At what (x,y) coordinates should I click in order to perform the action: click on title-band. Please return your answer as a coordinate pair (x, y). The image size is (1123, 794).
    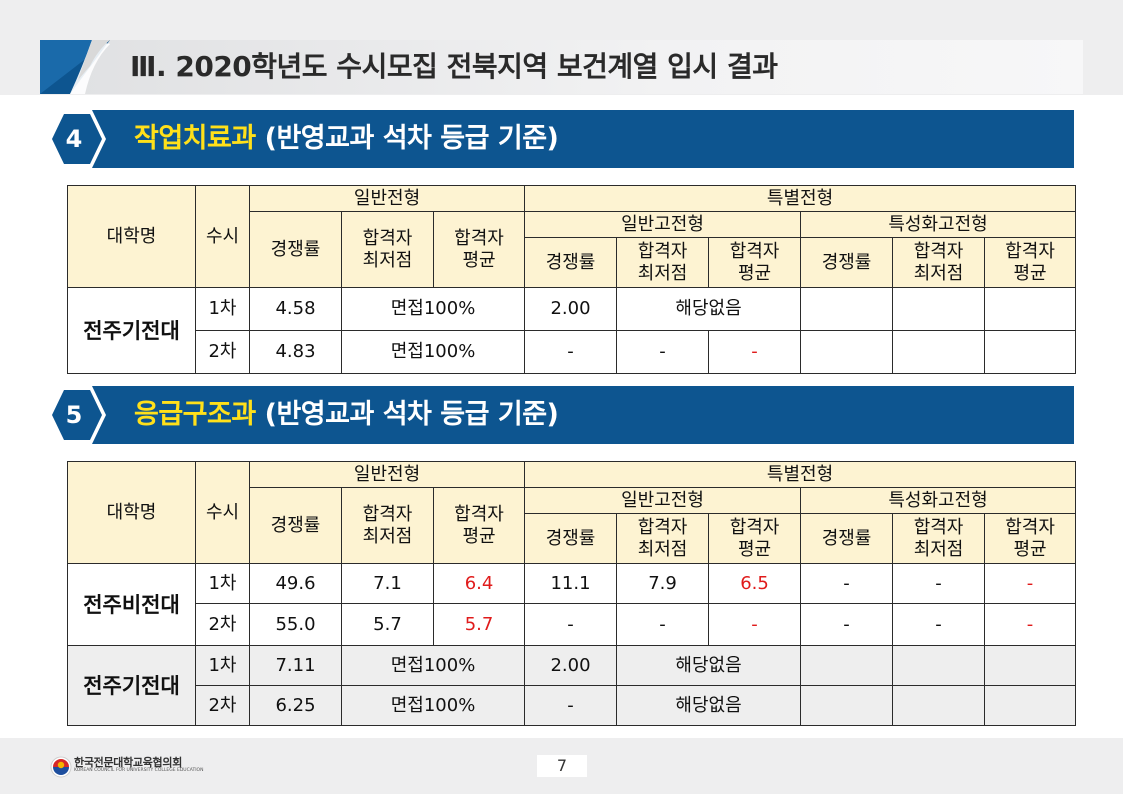
    Looking at the image, I should click on (561, 67).